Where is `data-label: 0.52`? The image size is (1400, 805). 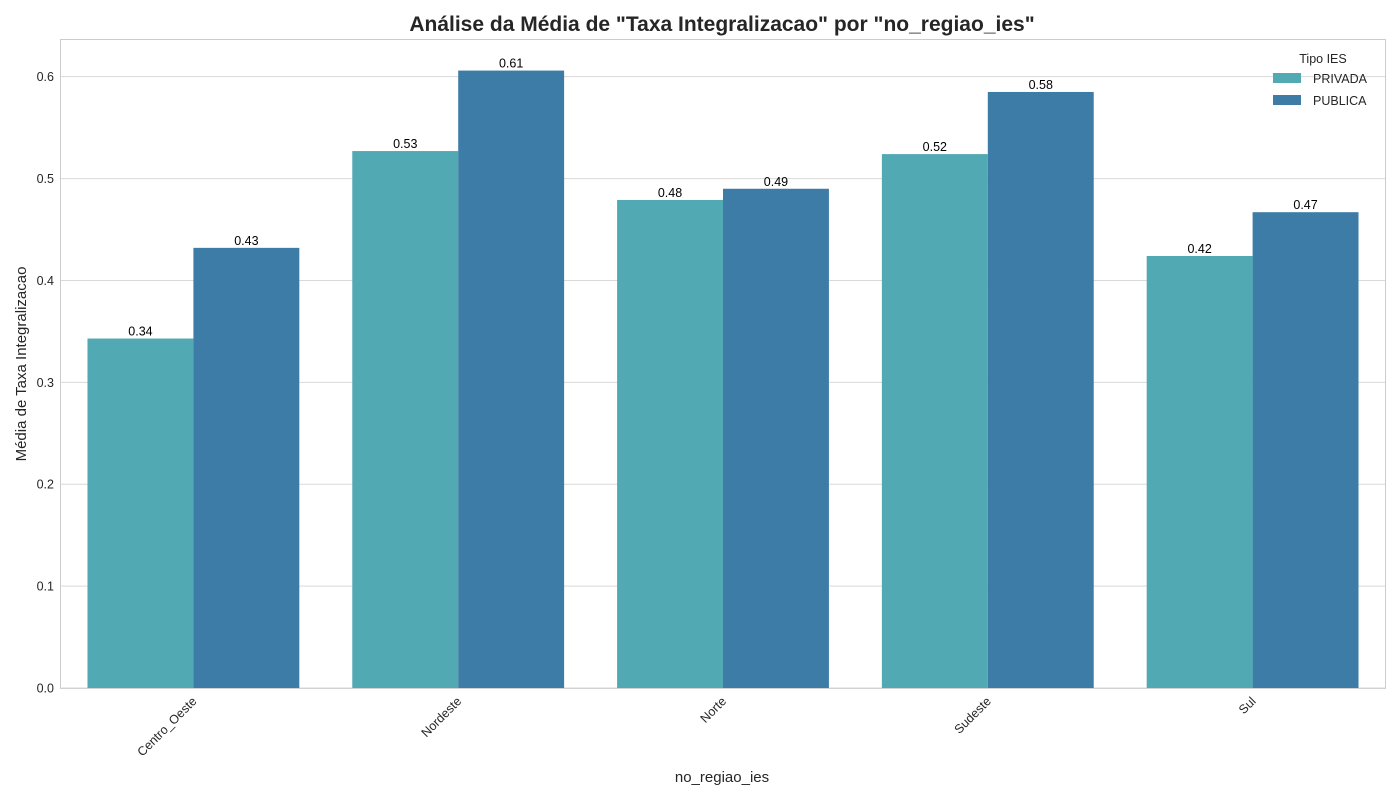 data-label: 0.52 is located at coordinates (935, 147).